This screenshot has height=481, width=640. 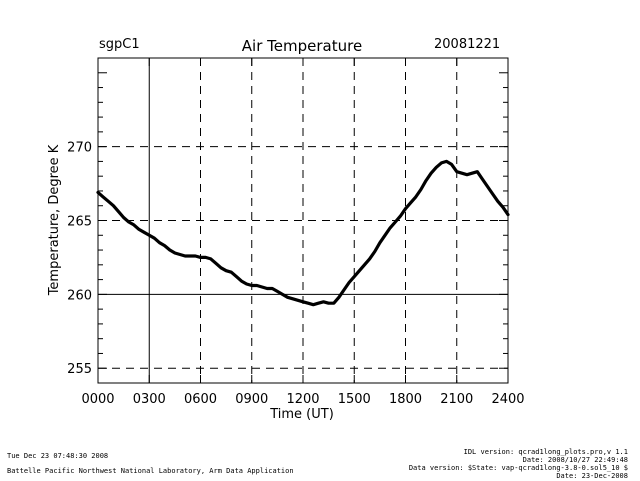 I want to click on x-tick-label: 0600, so click(x=200, y=399).